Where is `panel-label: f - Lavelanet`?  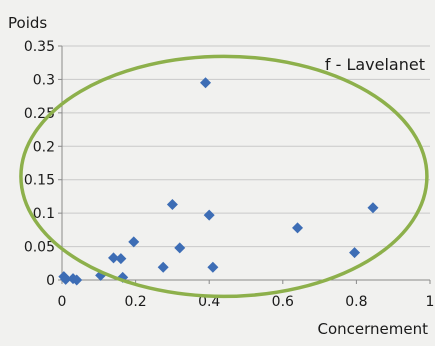
panel-label: f - Lavelanet is located at coordinates (375, 64).